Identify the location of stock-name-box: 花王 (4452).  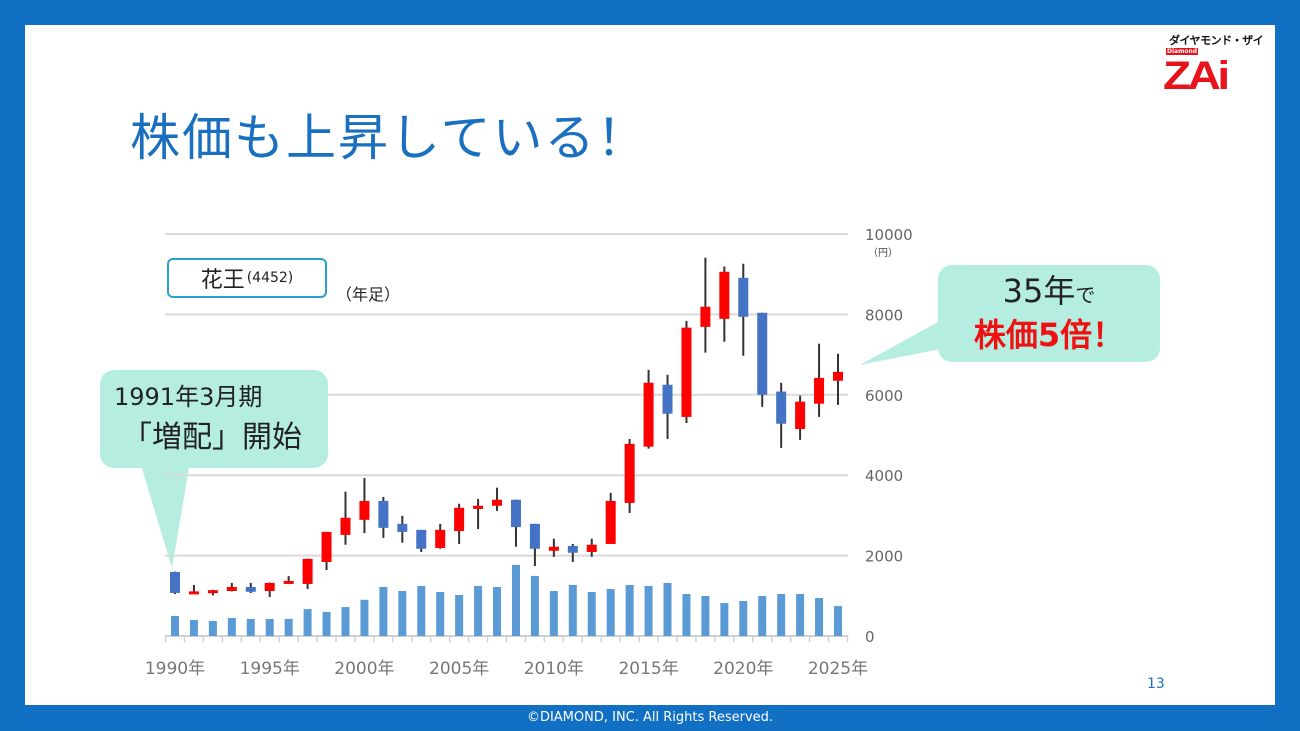
(247, 278).